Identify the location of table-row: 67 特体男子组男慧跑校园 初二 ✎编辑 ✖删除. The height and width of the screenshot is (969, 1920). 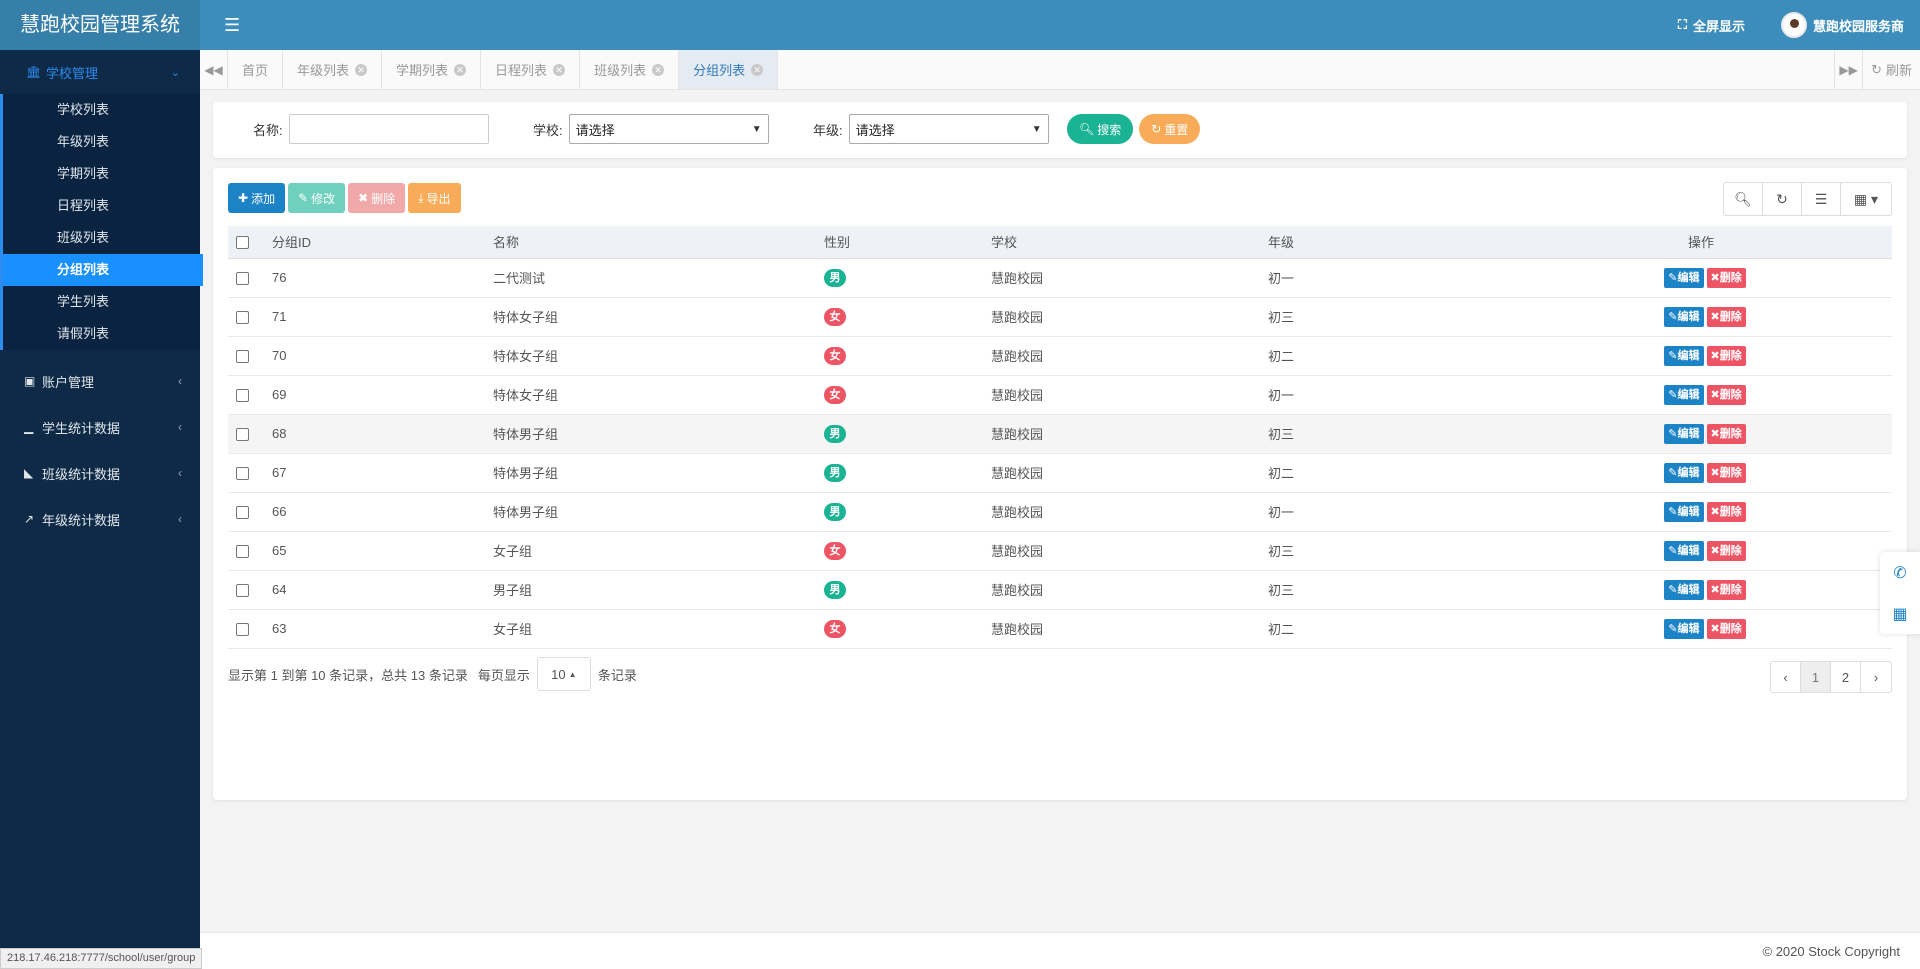
(1060, 473).